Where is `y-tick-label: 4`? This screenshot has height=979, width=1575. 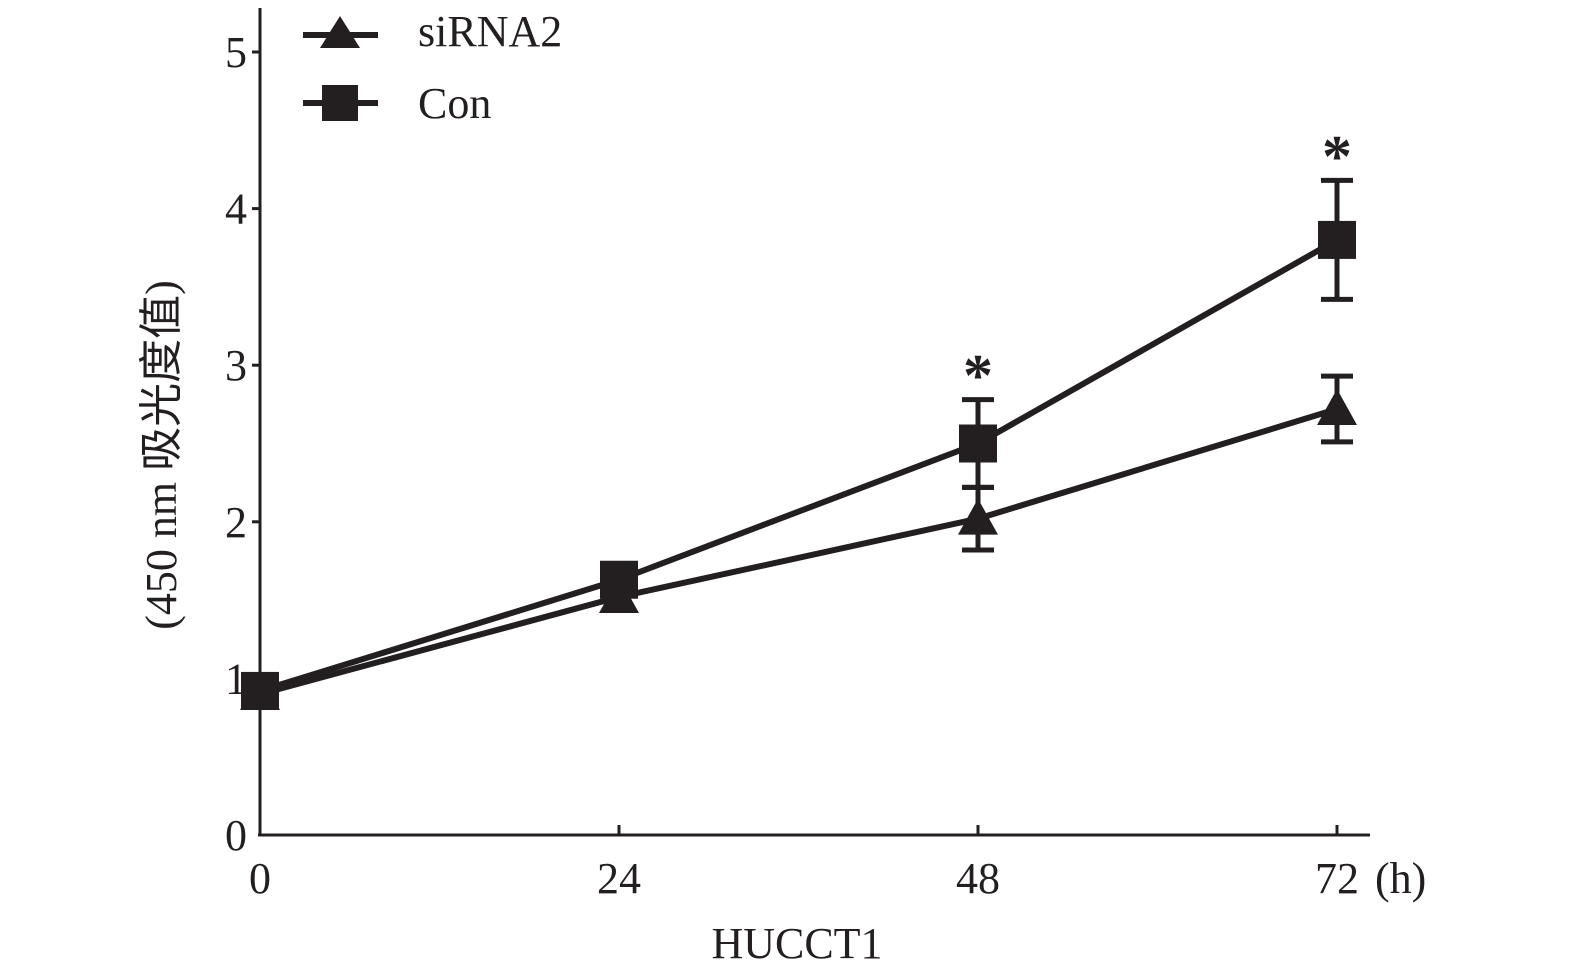
y-tick-label: 4 is located at coordinates (236, 209).